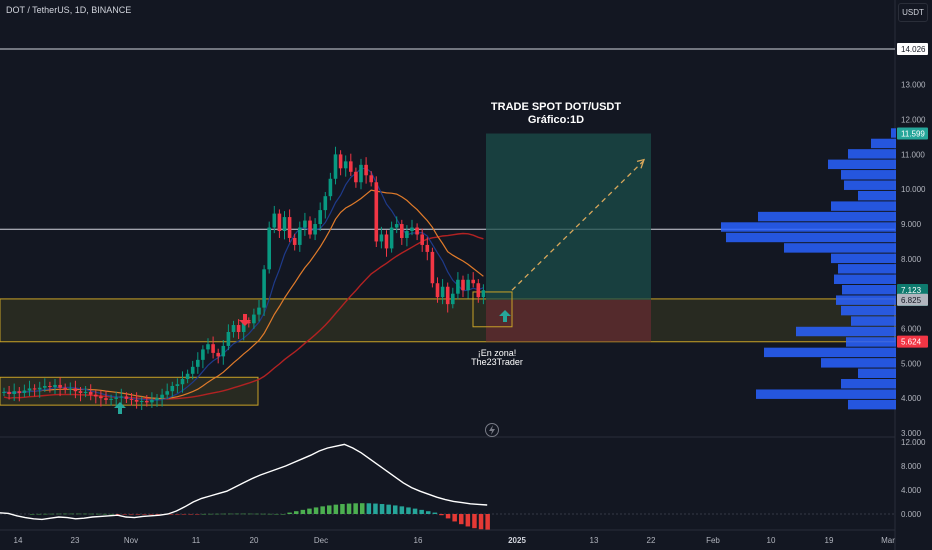 The height and width of the screenshot is (550, 932). I want to click on time-tick-2: Nov, so click(131, 540).